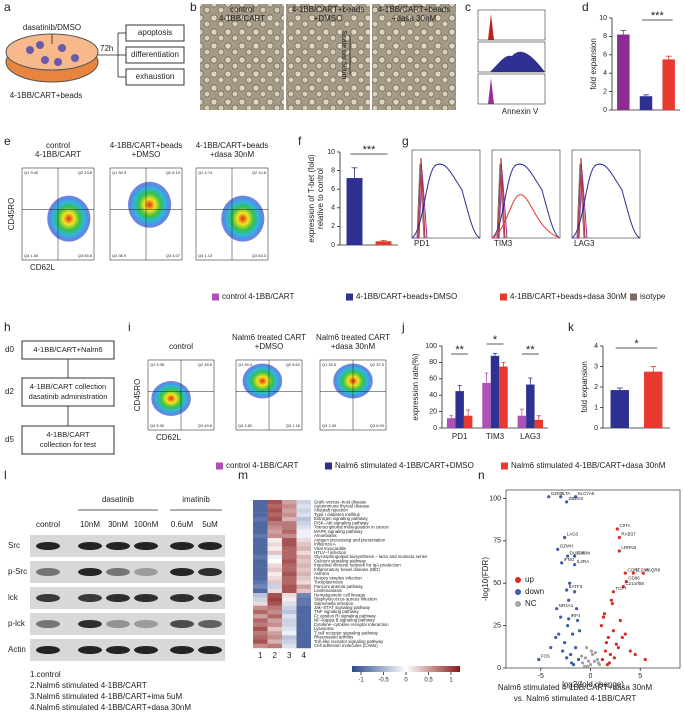  I want to click on y-tick-label: 40, so click(433, 395).